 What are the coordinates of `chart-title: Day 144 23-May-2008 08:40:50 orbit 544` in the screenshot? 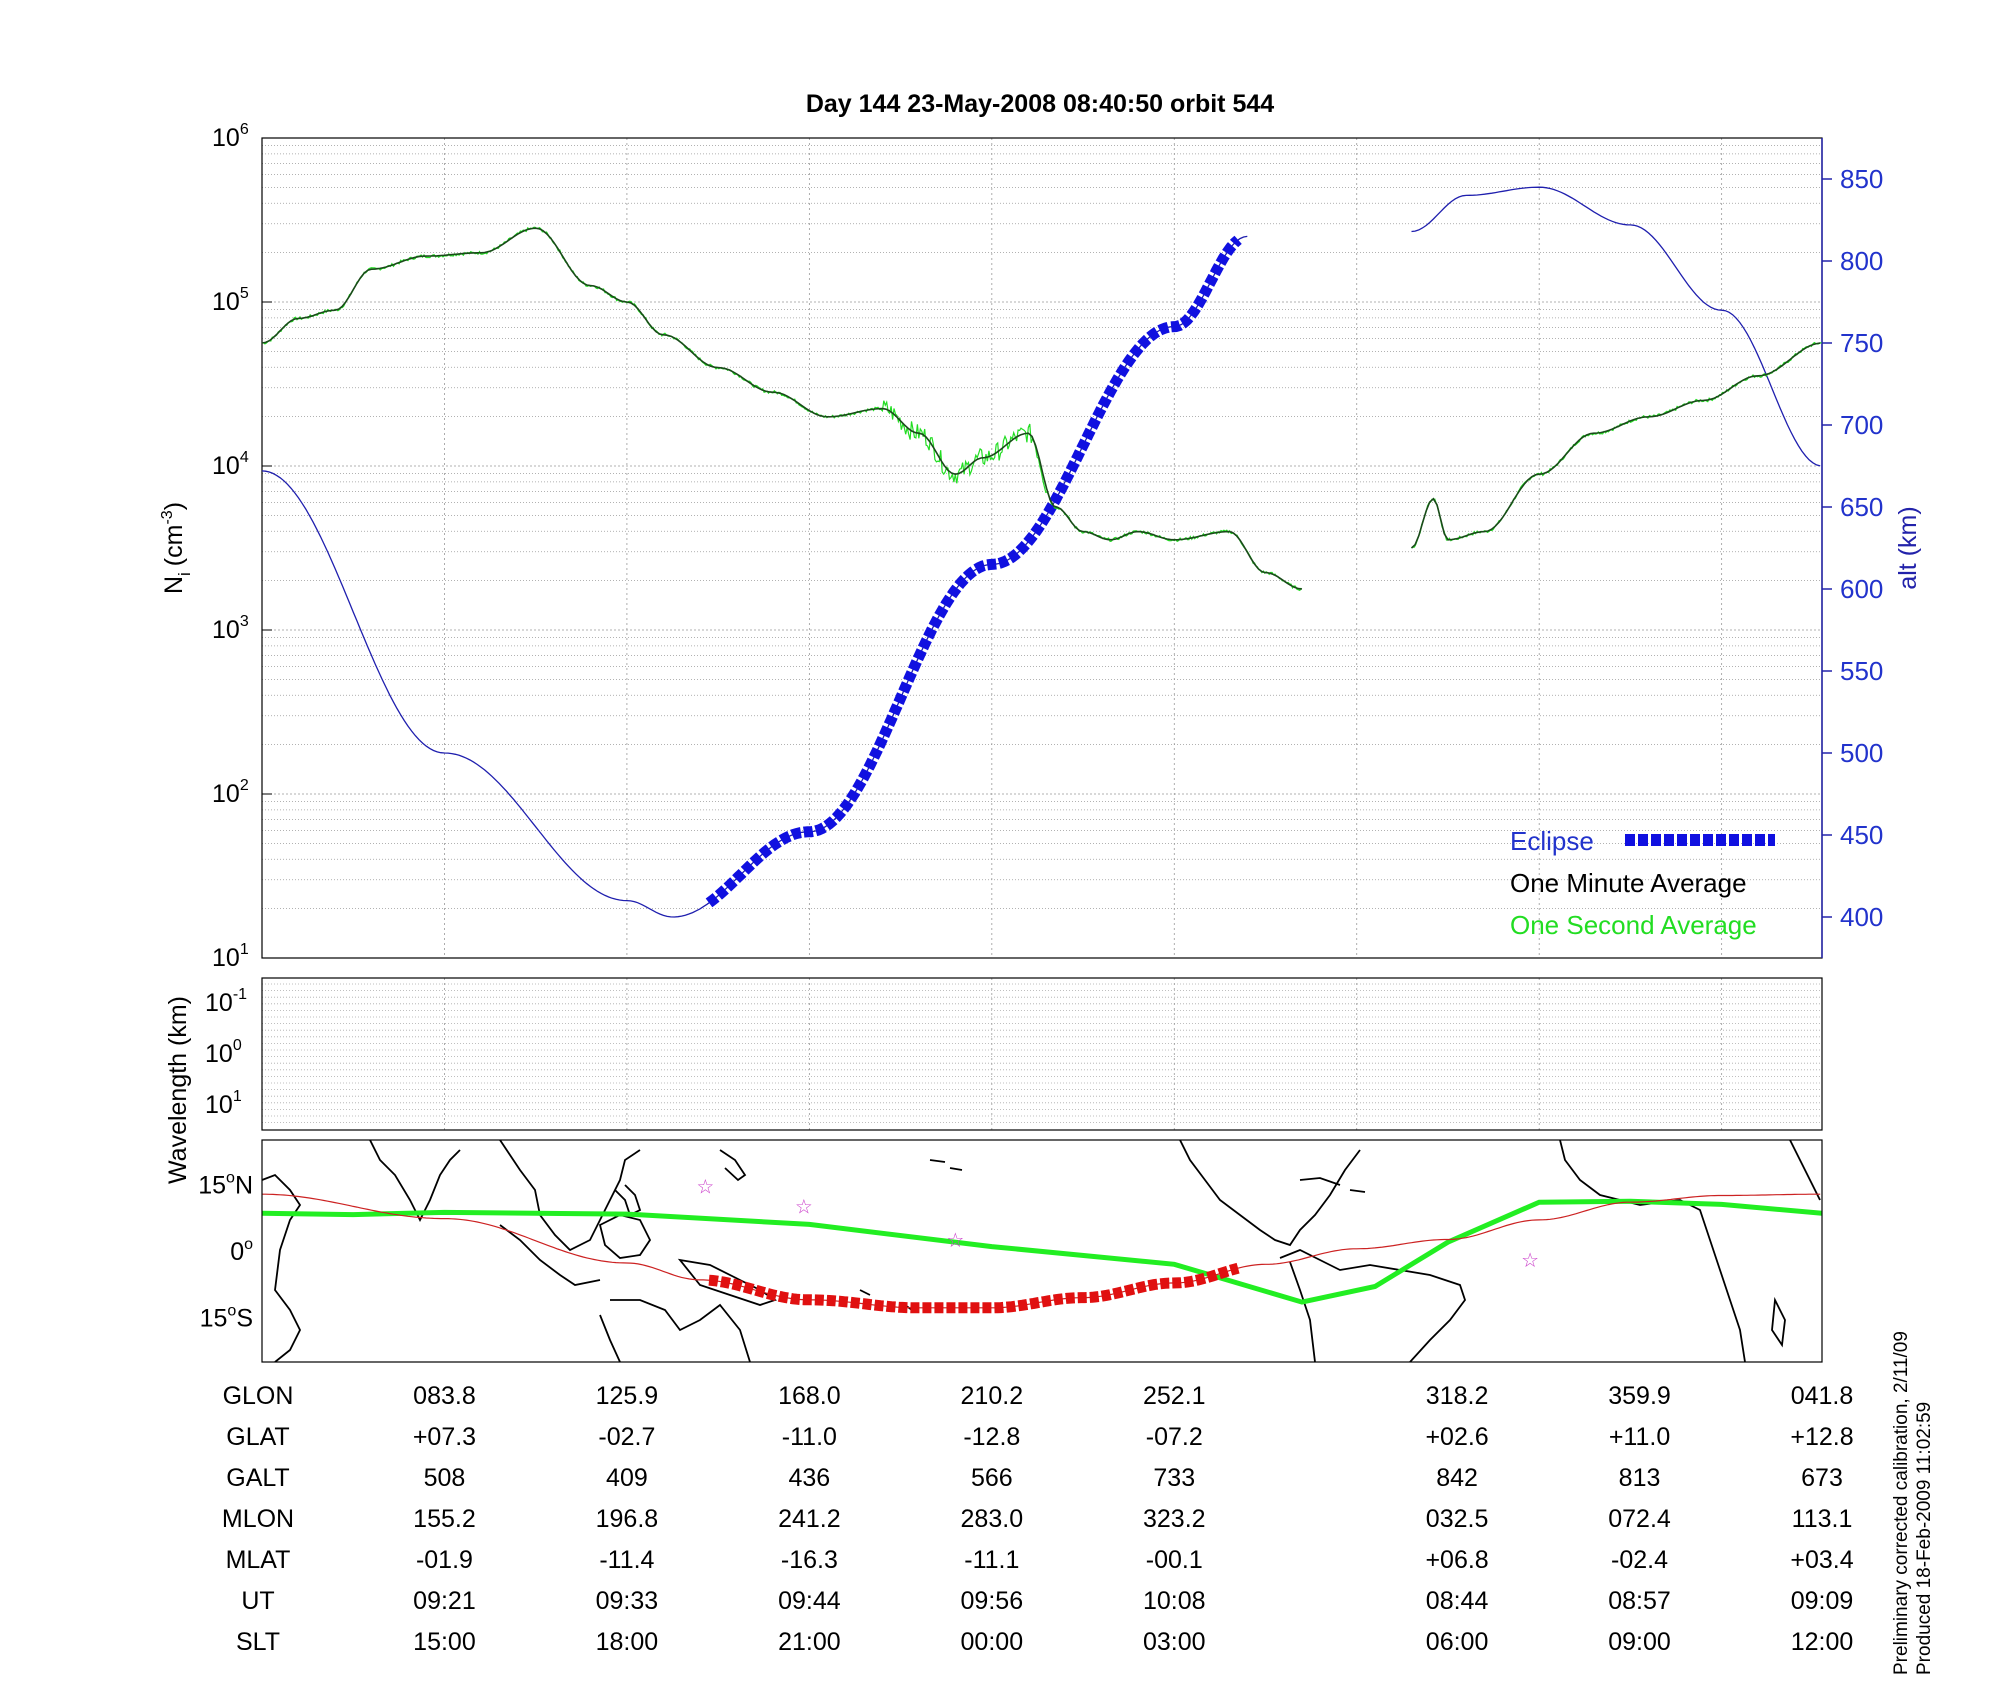 It's located at (1040, 104).